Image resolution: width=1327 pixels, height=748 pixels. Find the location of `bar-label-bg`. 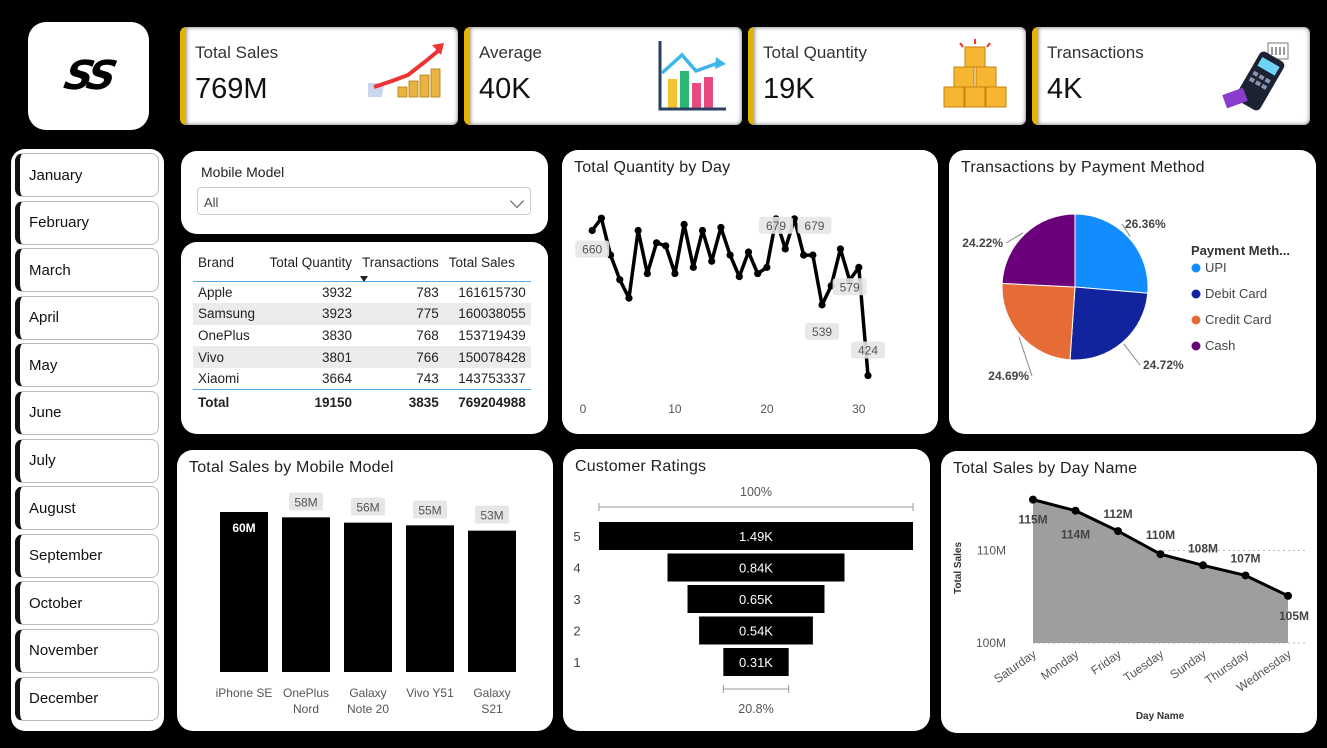

bar-label-bg is located at coordinates (492, 514).